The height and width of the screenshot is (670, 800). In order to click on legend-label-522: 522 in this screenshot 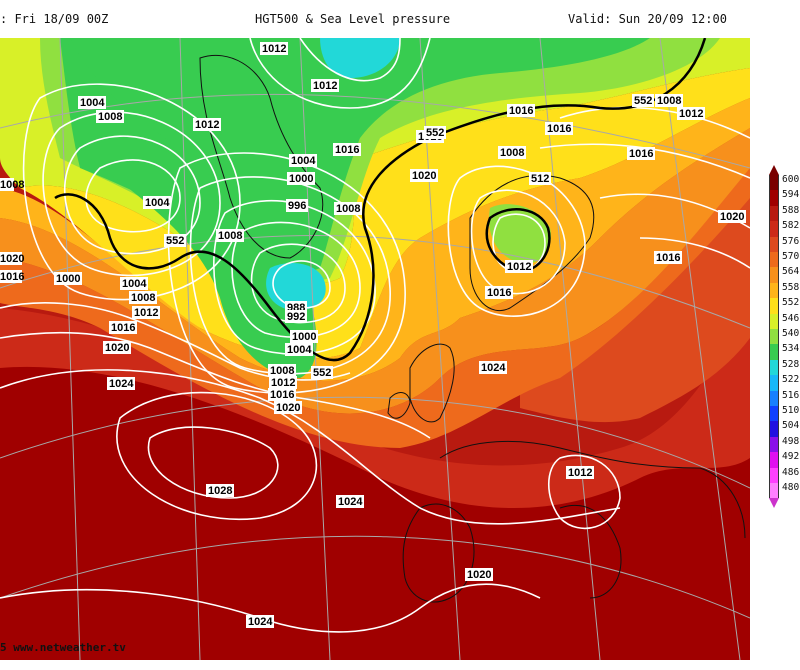, I will do `click(791, 380)`.